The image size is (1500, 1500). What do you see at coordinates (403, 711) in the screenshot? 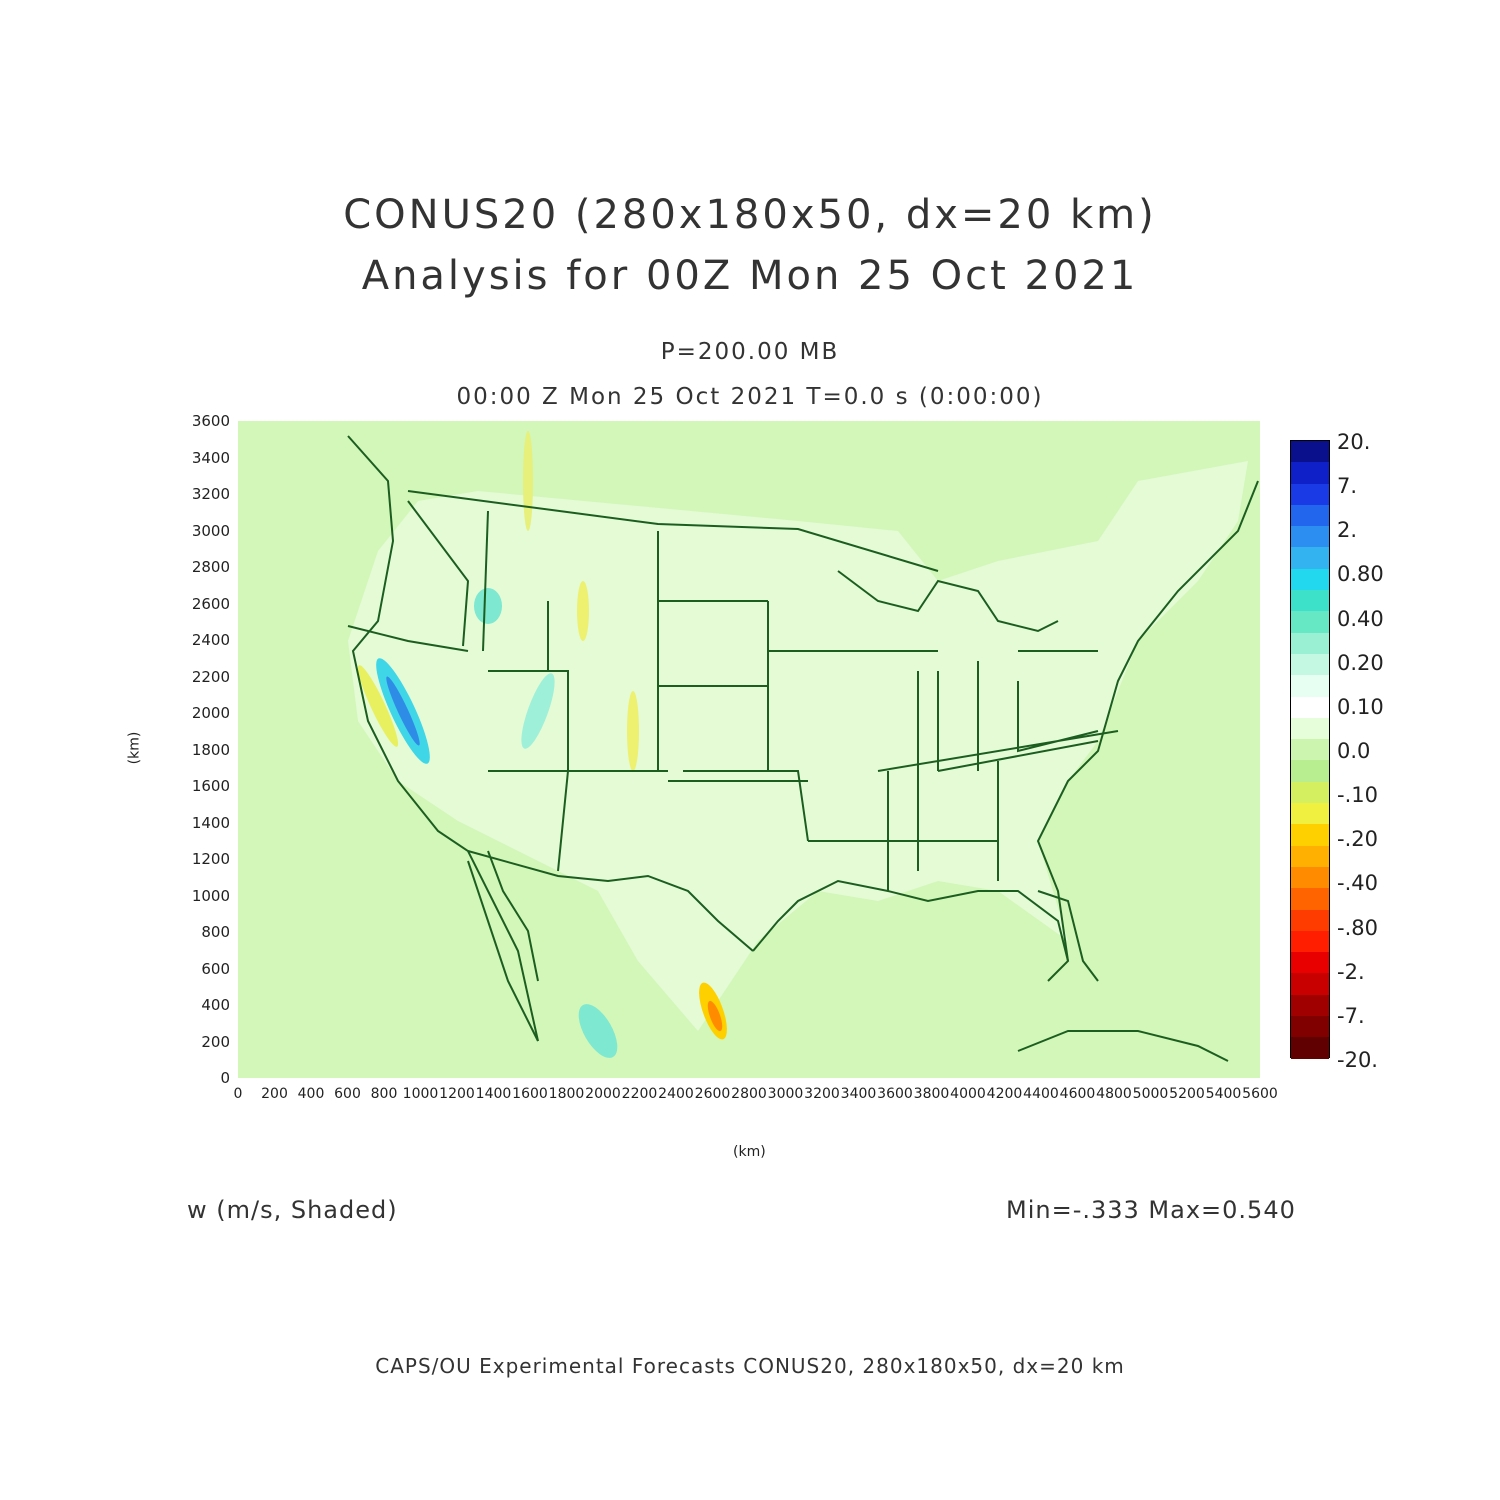
I see `updraft-blue-core` at bounding box center [403, 711].